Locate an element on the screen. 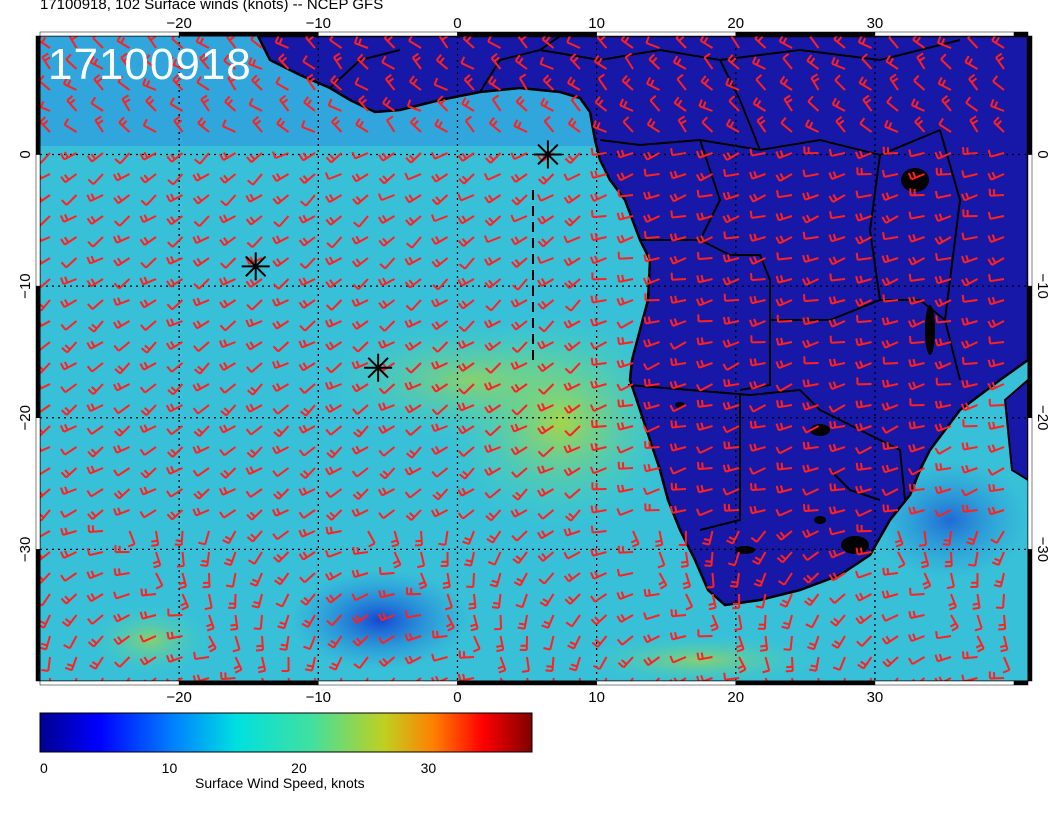 The image size is (1056, 821). colorbar-tick-label: 0 is located at coordinates (44, 768).